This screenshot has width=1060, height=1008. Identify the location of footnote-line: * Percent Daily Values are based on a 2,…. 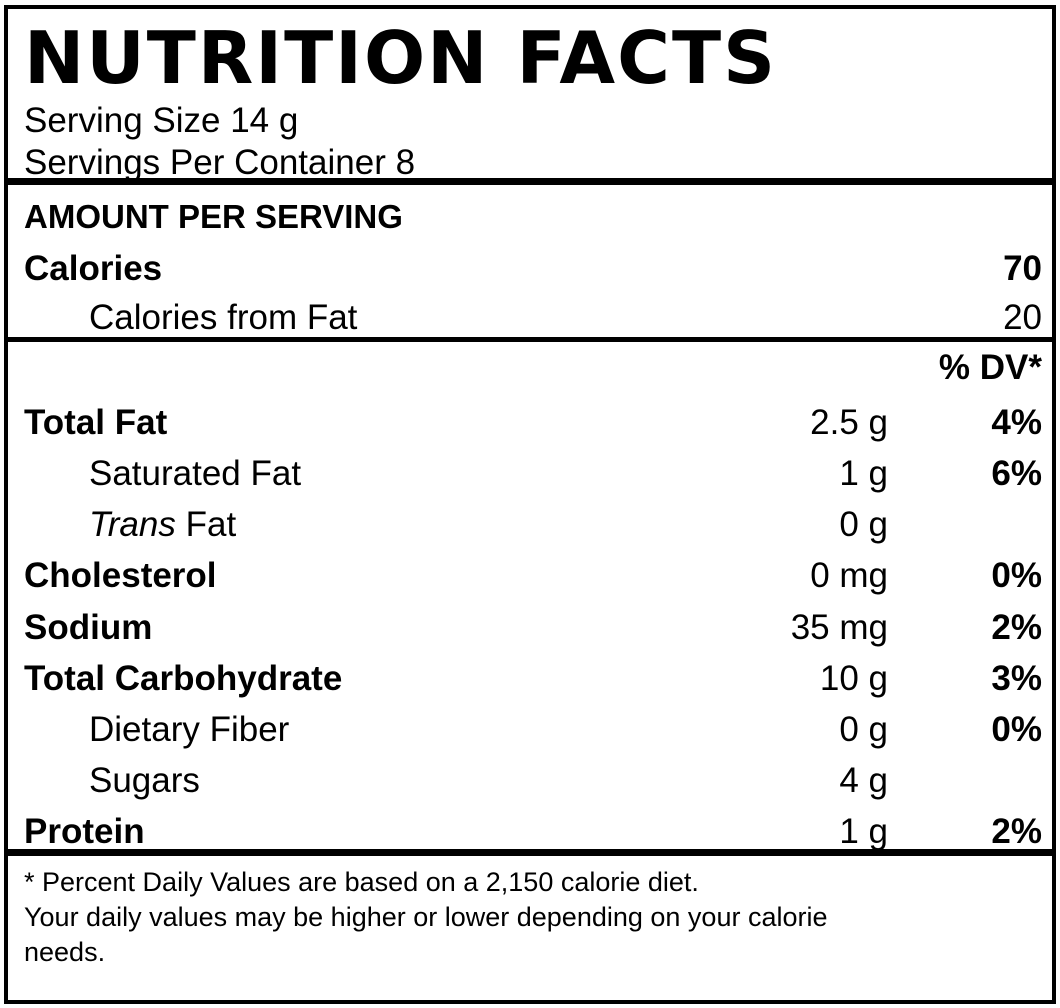
(361, 882).